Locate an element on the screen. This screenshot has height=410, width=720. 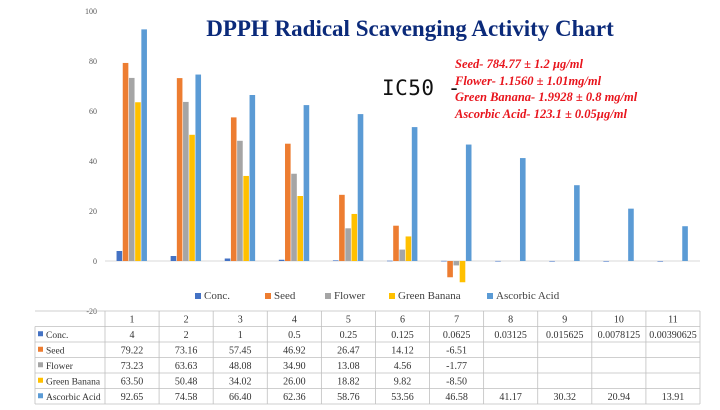
ic50-line-seed: Seed- 784.77 ± 1.2 µg/ml is located at coordinates (519, 64).